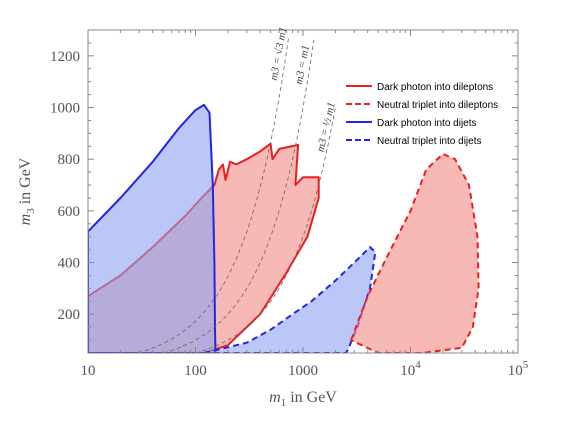  I want to click on y-tick-label: 200, so click(69, 315).